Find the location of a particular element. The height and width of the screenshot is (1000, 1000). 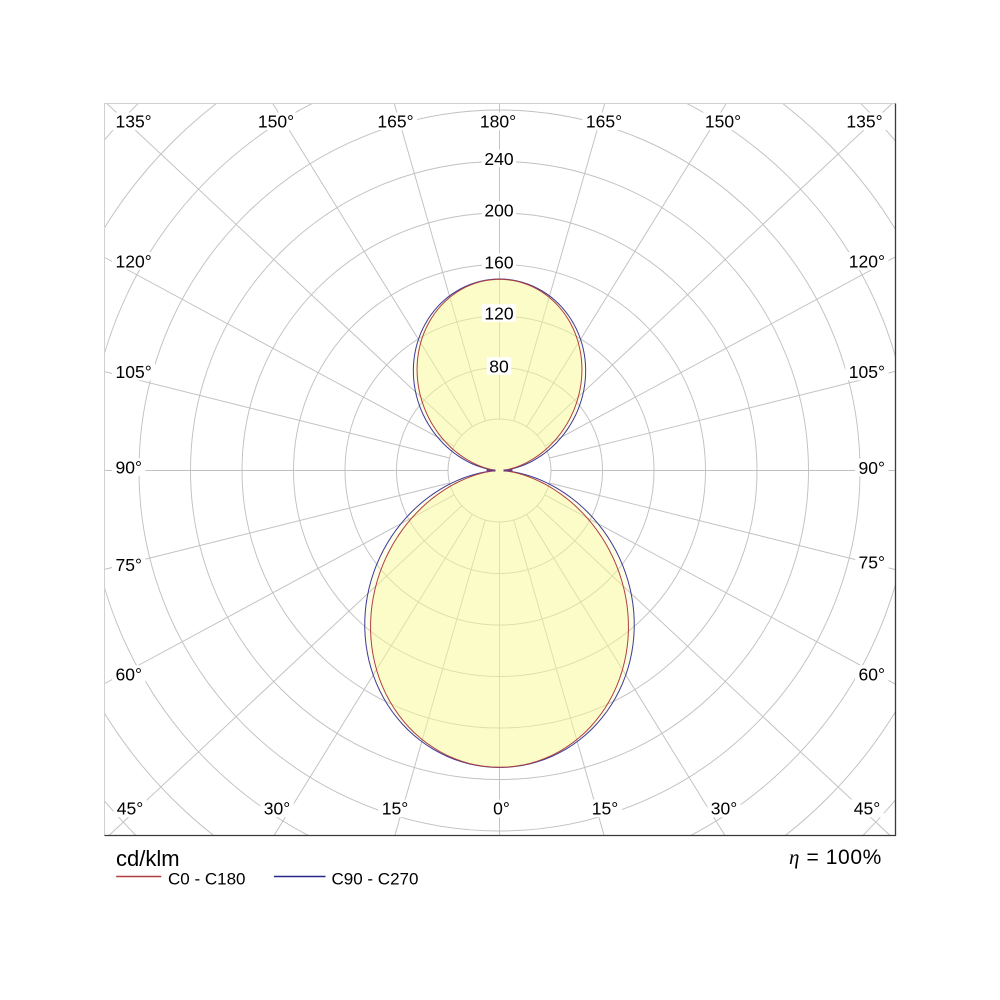

svg-text: C90 - C270 is located at coordinates (375, 879).